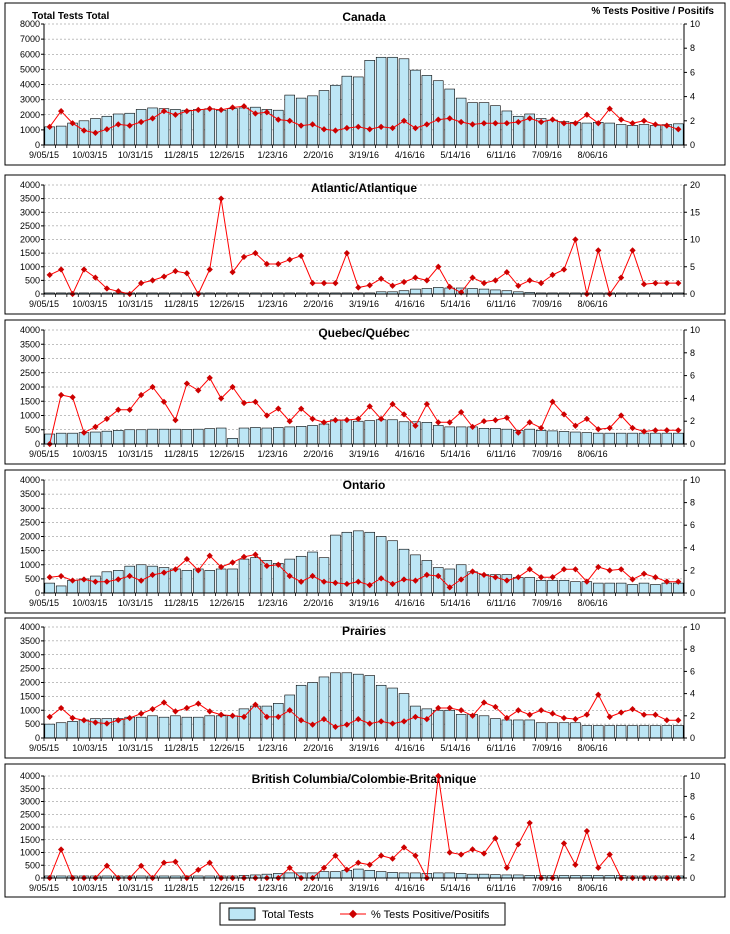  What do you see at coordinates (364, 779) in the screenshot?
I see `chart-title: British Columbia/Colombie-Britannique` at bounding box center [364, 779].